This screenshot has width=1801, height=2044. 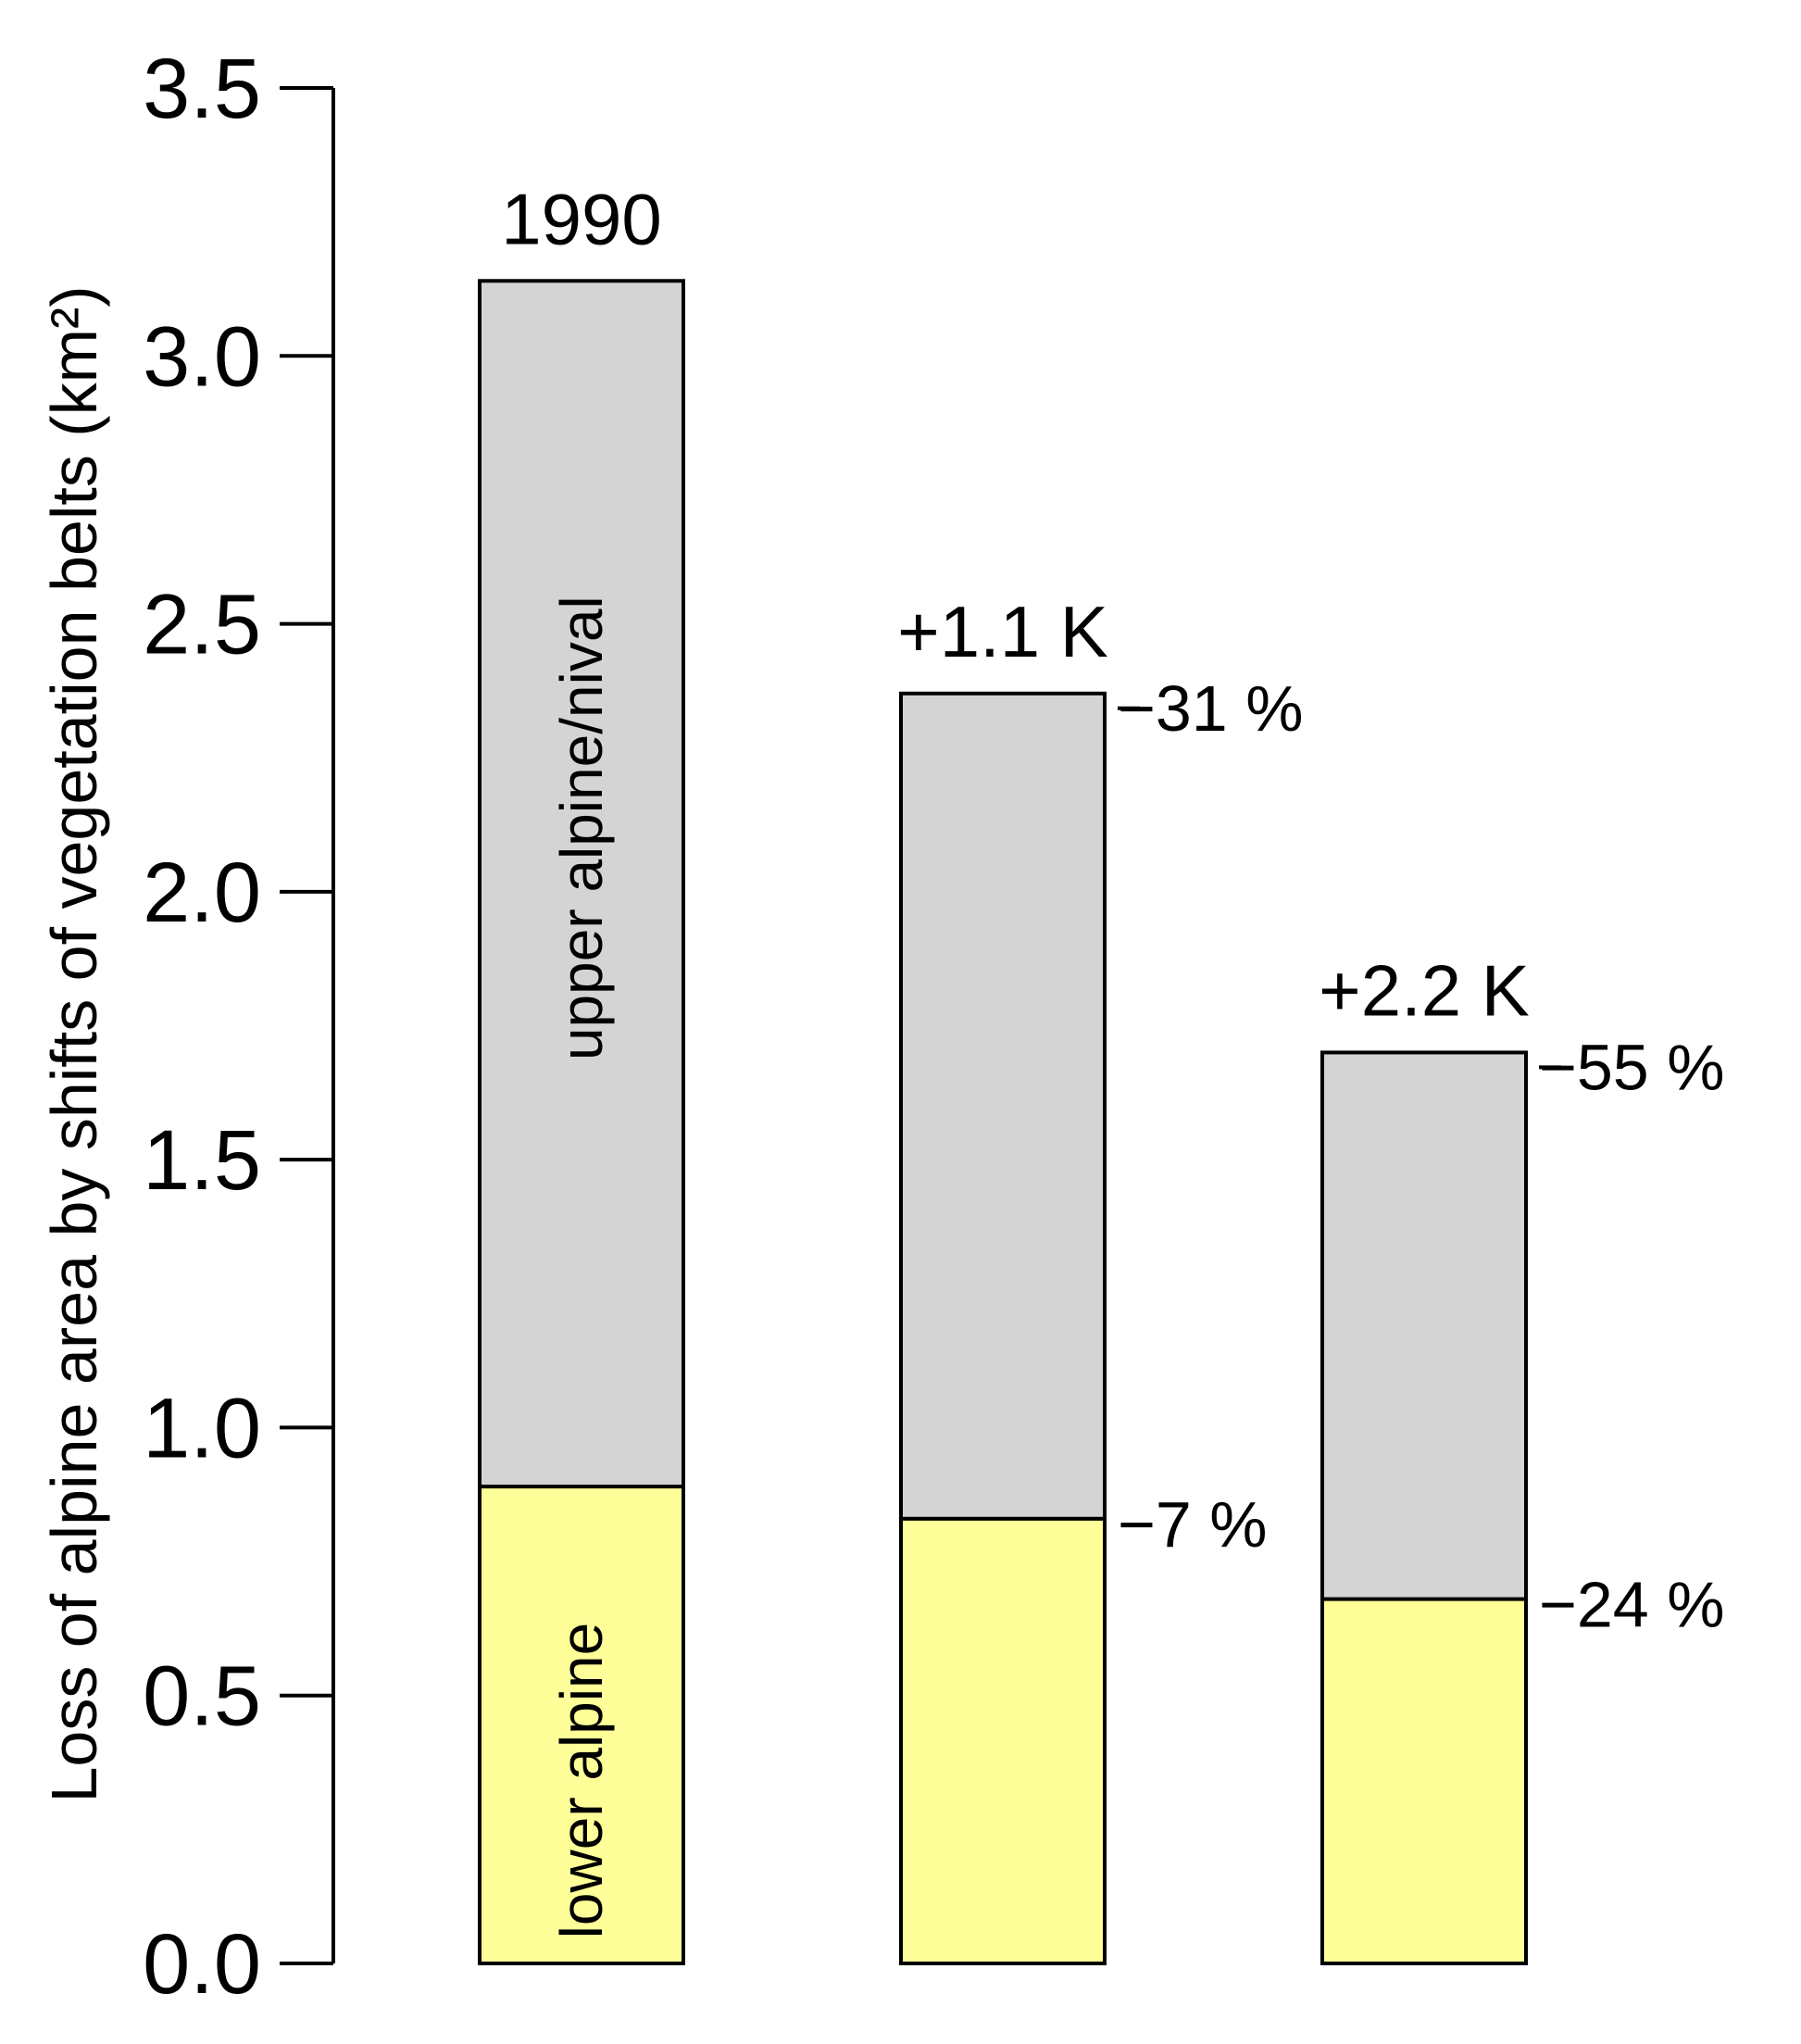 I want to click on y-tick-label: 0.0, so click(x=202, y=1964).